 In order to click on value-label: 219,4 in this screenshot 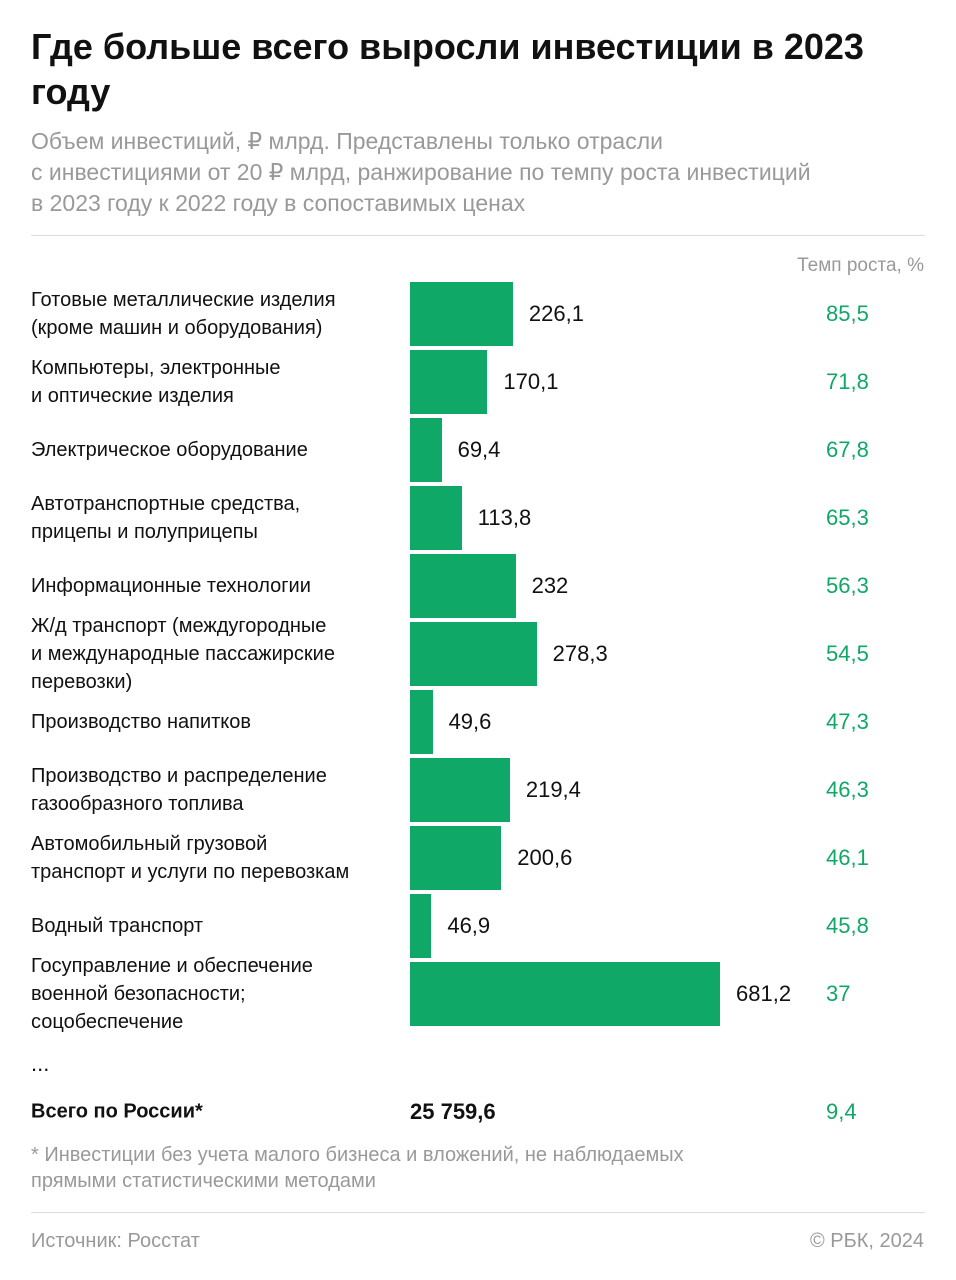, I will do `click(553, 789)`.